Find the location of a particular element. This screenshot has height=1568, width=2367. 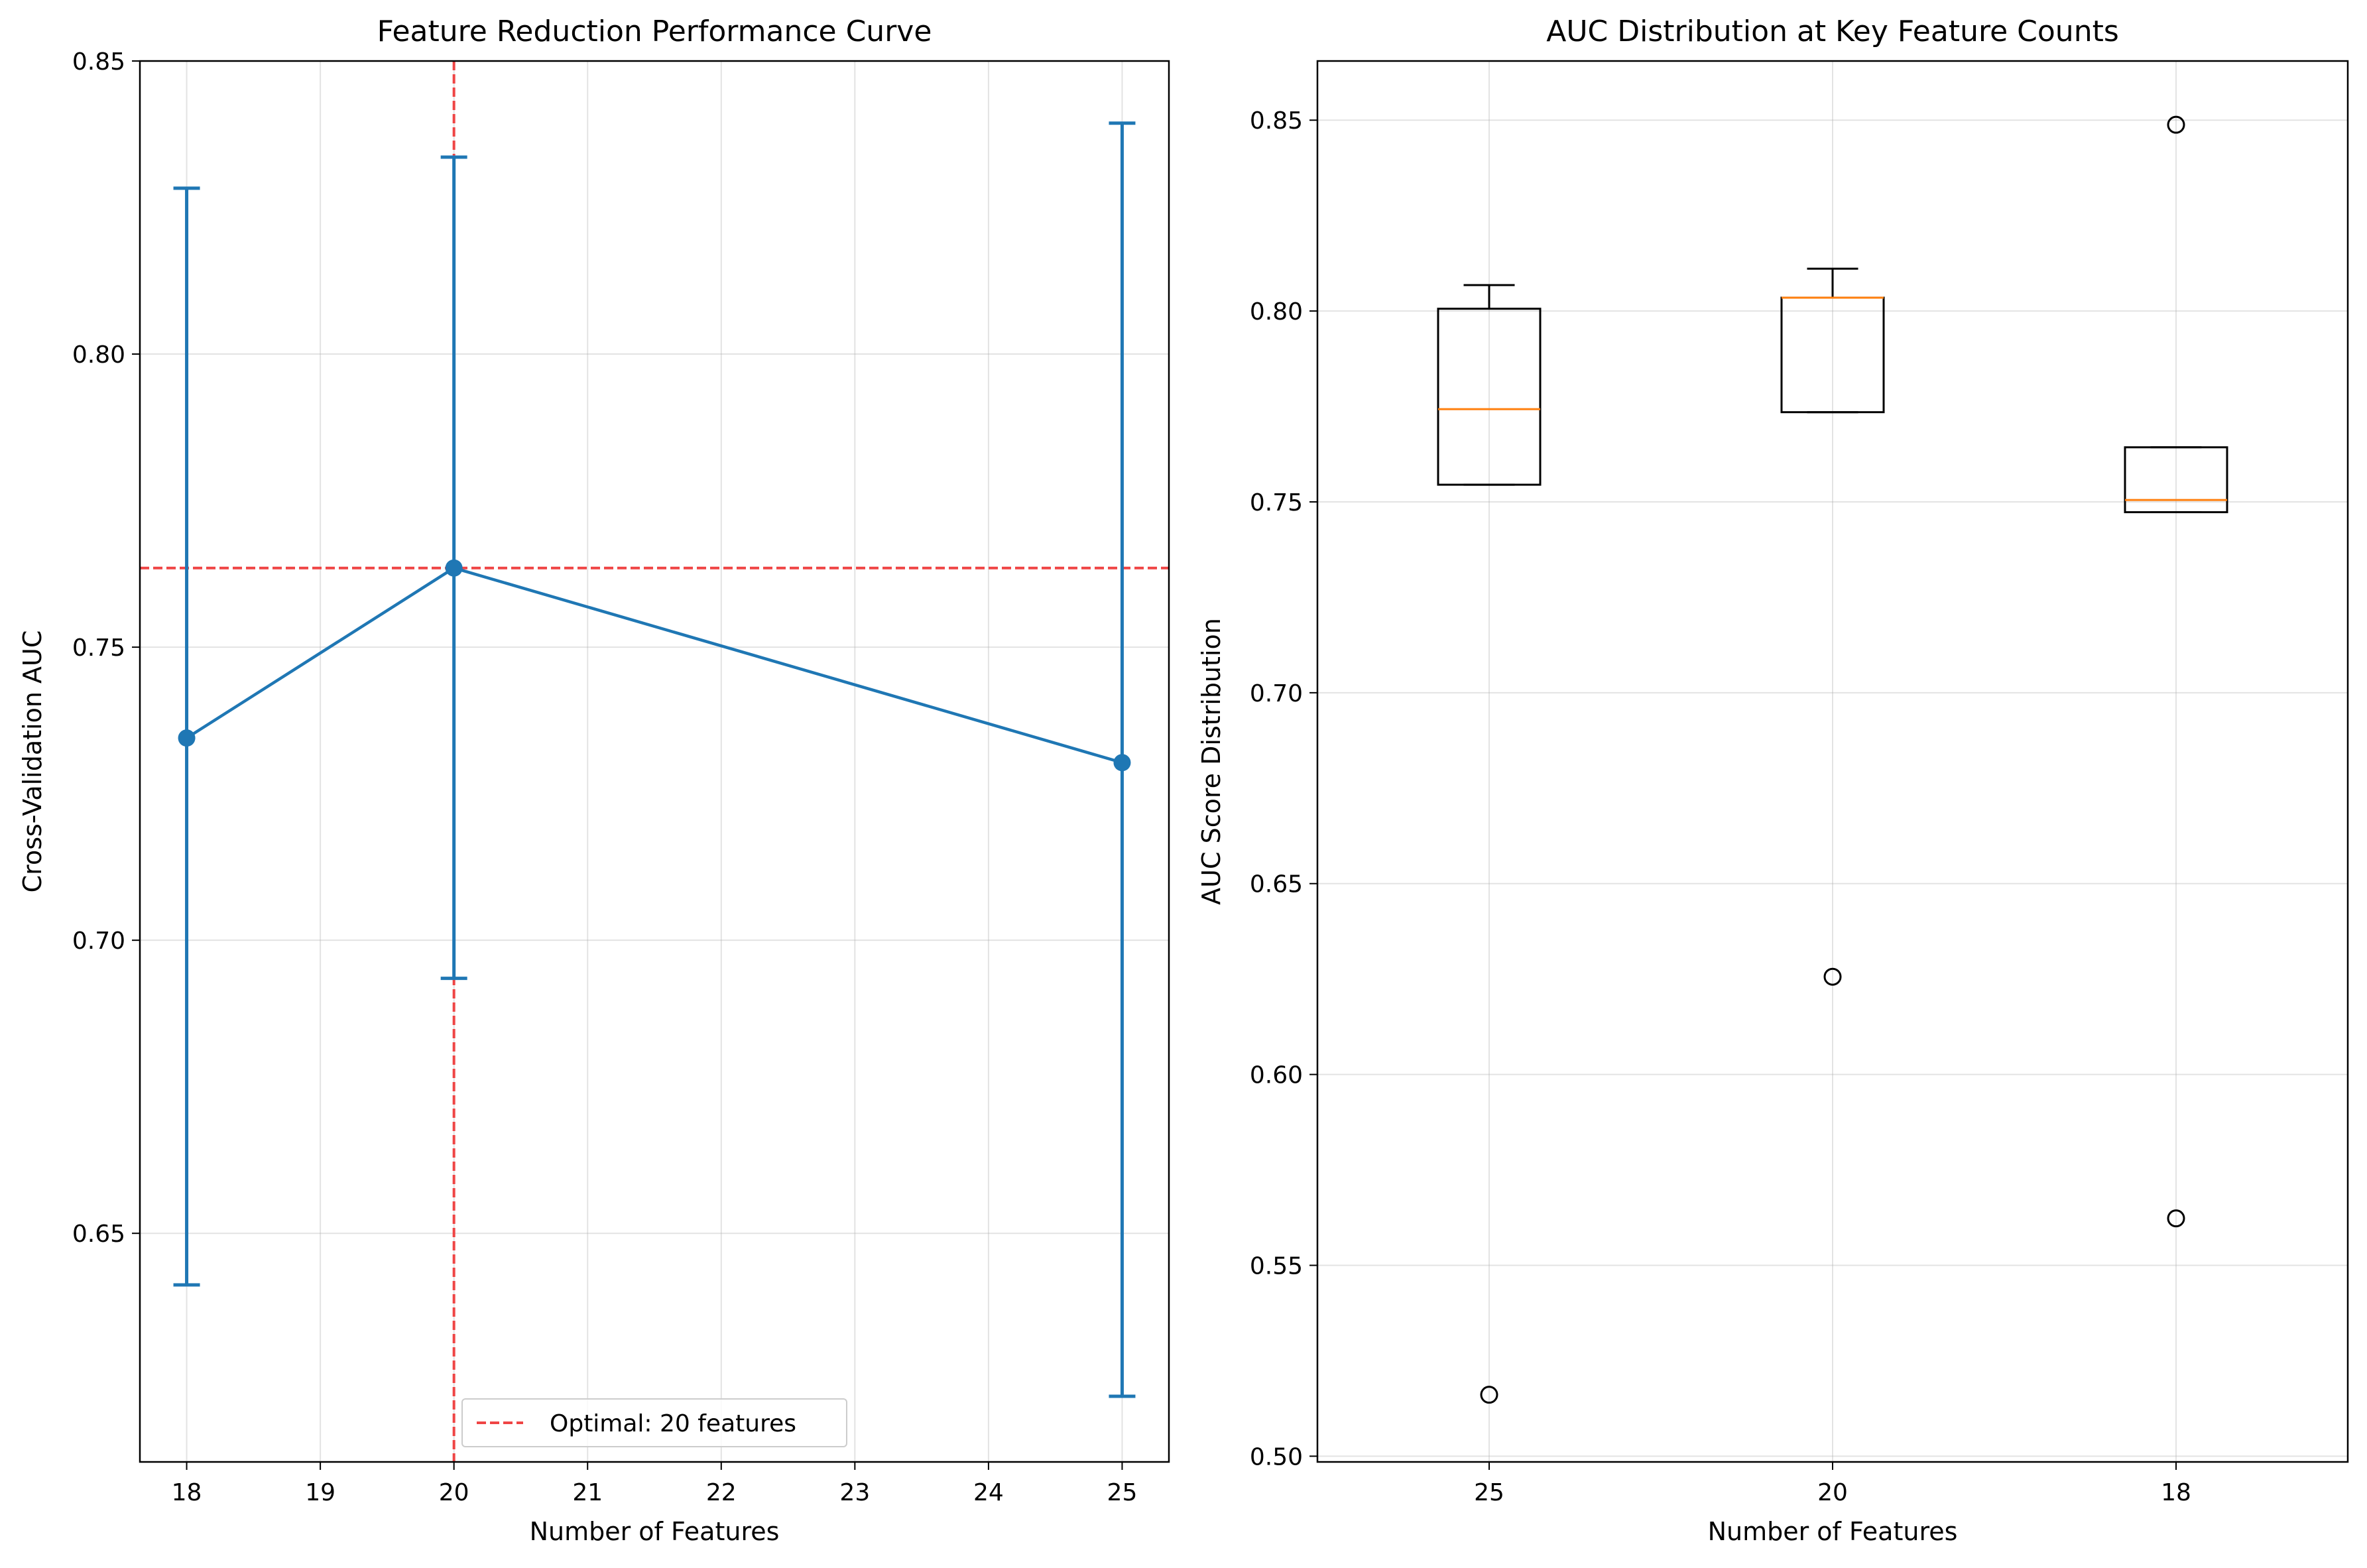

y-axis-ticks: 0.50 0.55 0.60 0.65 0.70 0.75 0.80 0.85 is located at coordinates (1283, 789).